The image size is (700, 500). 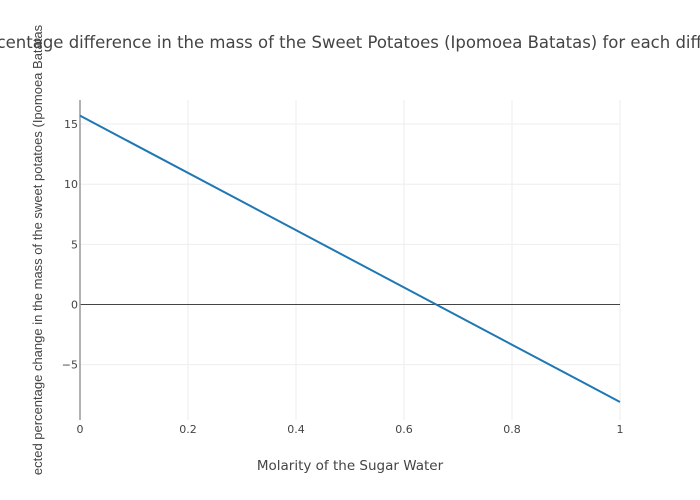 I want to click on x-tick-label: 0.8, so click(x=512, y=429).